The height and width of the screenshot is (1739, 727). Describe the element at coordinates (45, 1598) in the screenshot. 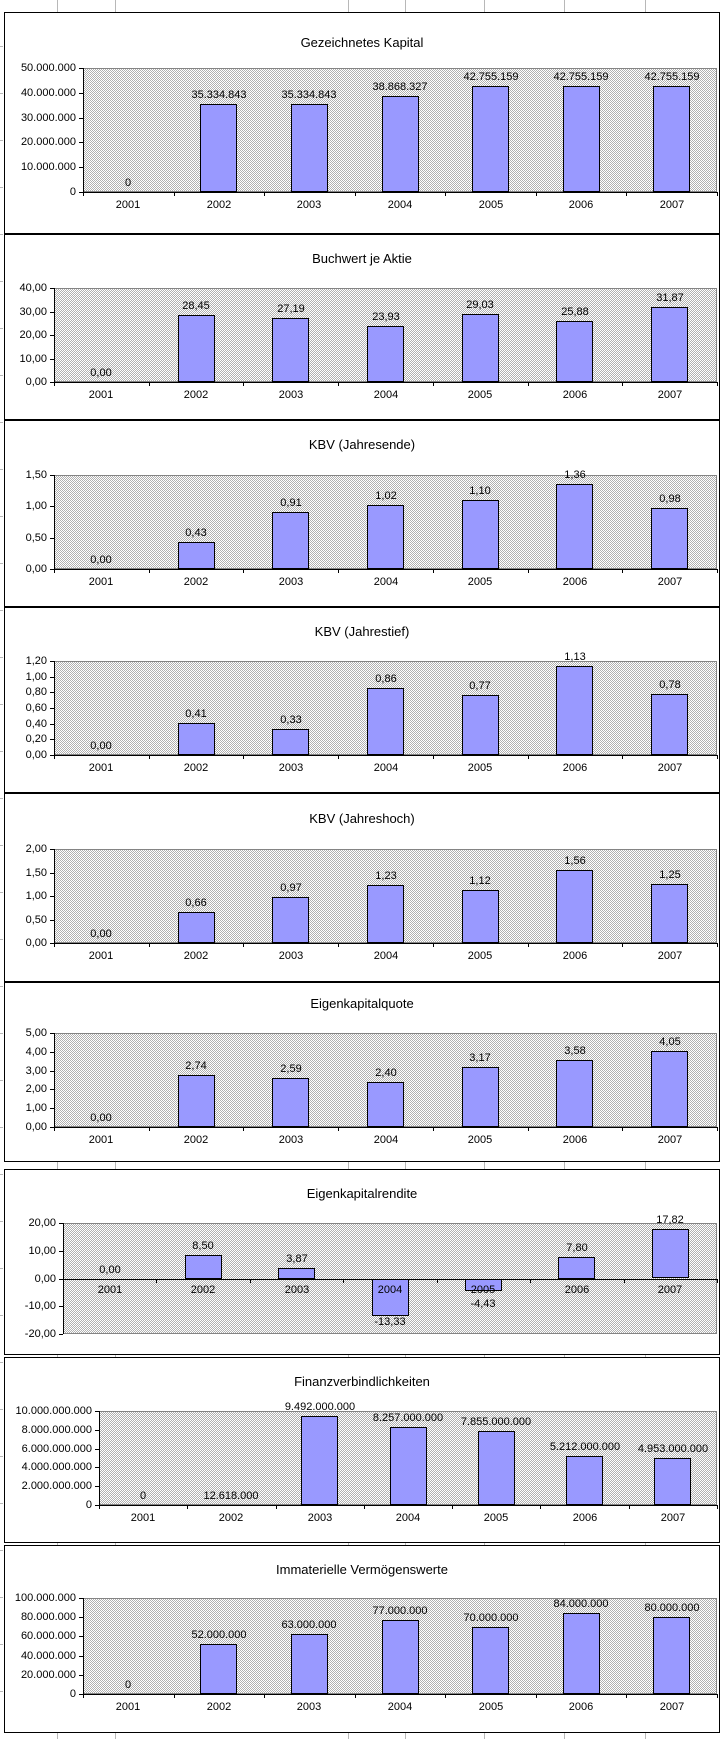

I see `y-axis-tick-label: 100.000.000` at that location.